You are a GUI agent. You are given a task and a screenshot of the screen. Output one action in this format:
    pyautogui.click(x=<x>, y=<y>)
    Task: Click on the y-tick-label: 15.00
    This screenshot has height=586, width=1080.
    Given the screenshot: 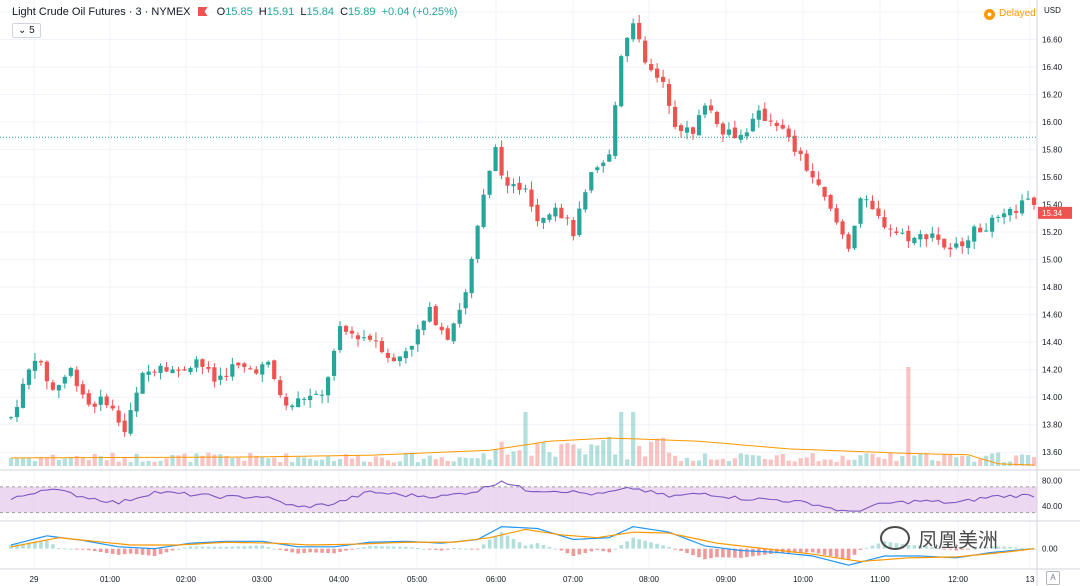 What is the action you would take?
    pyautogui.click(x=1052, y=260)
    